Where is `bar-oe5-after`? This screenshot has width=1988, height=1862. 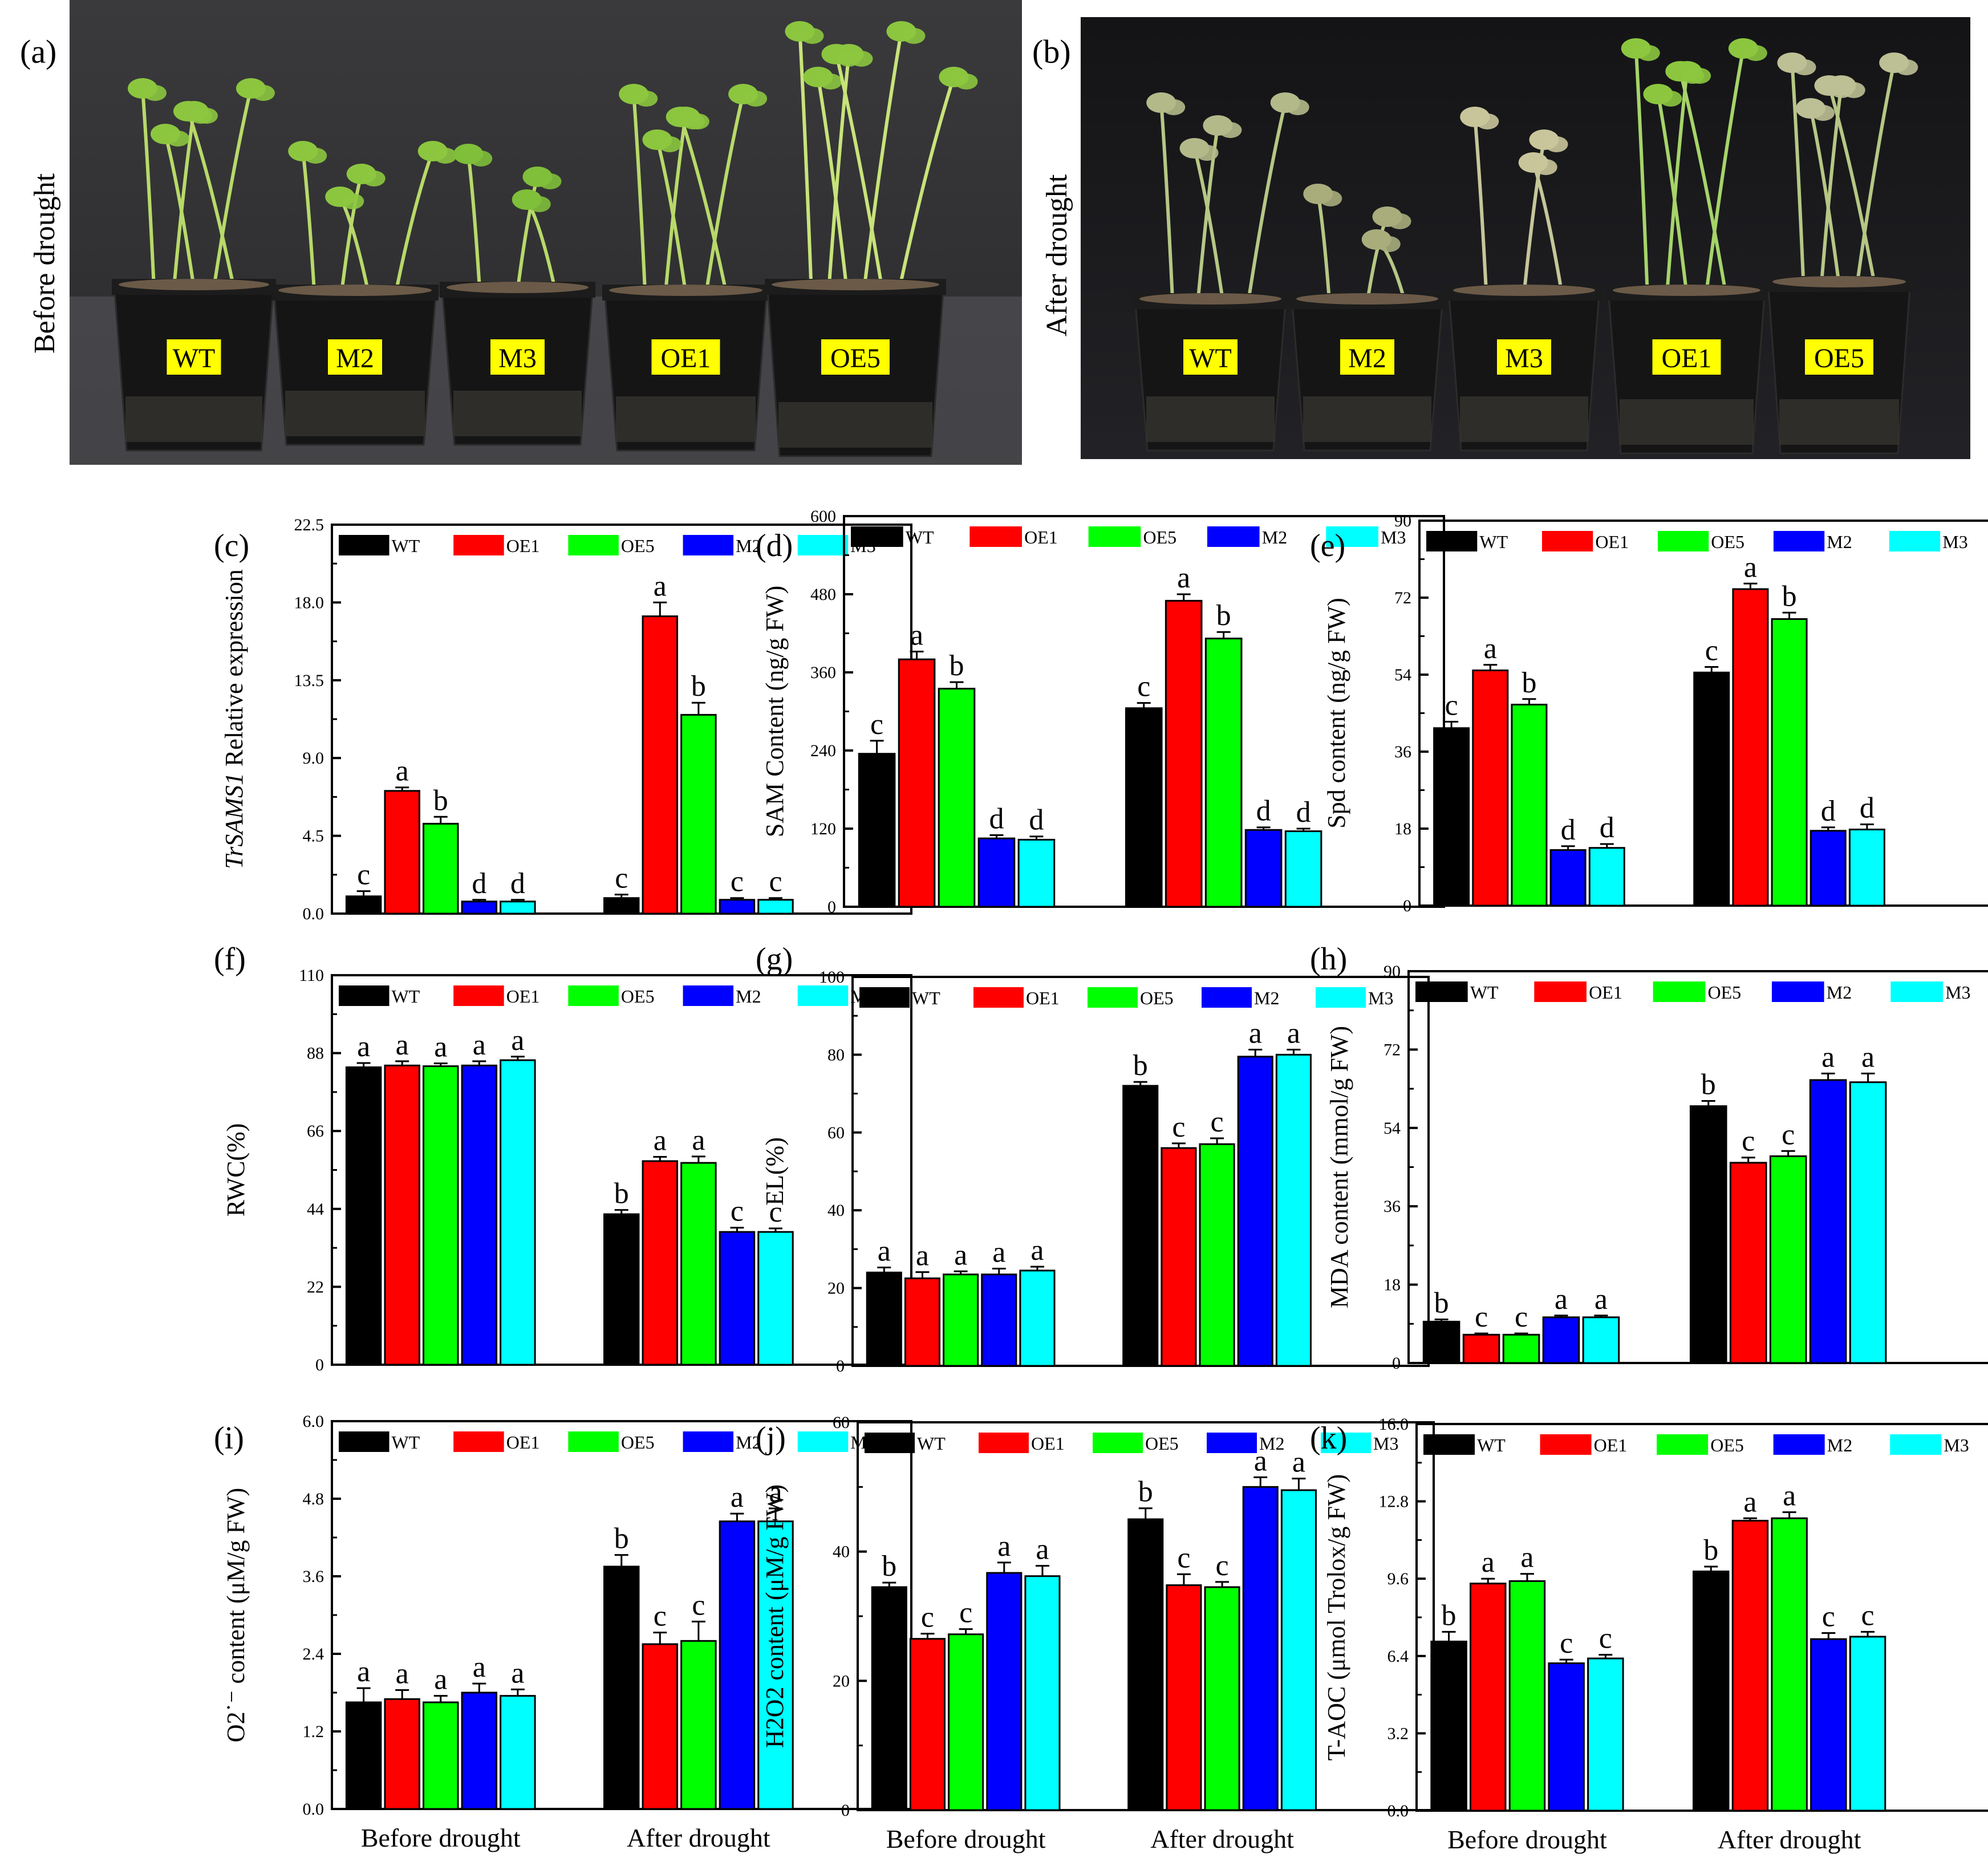 bar-oe5-after is located at coordinates (1222, 1698).